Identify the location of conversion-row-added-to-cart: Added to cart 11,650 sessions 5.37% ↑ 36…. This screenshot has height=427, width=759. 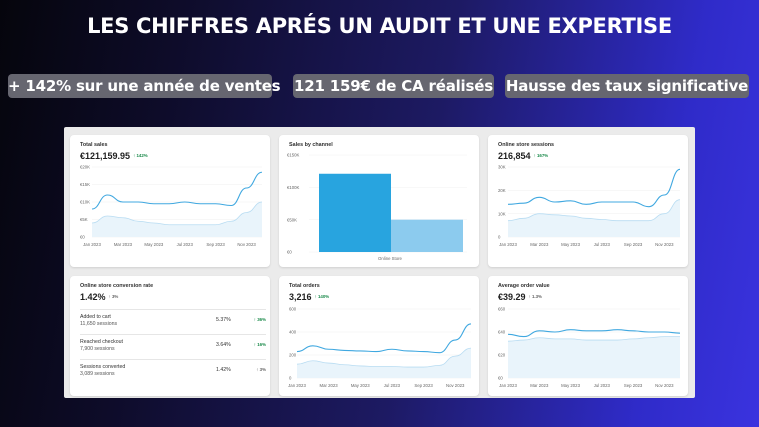
(173, 321).